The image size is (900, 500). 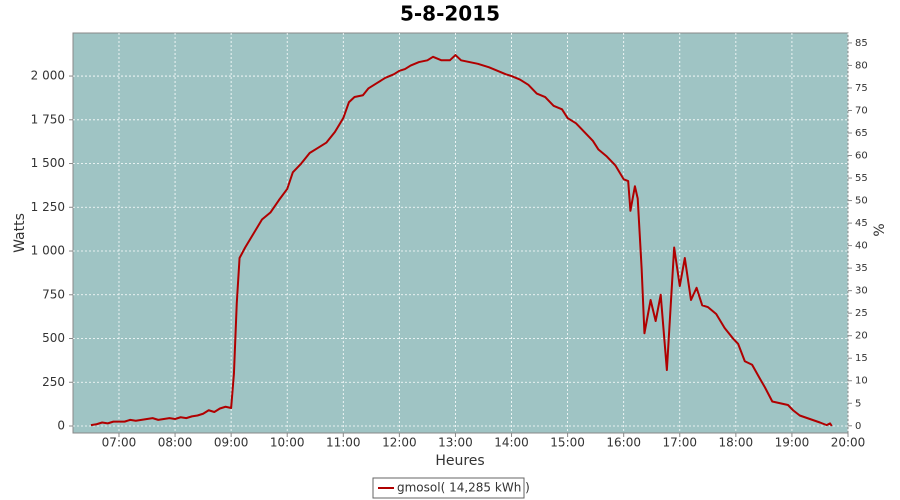 I want to click on x-tick-label: 15:00, so click(x=567, y=443).